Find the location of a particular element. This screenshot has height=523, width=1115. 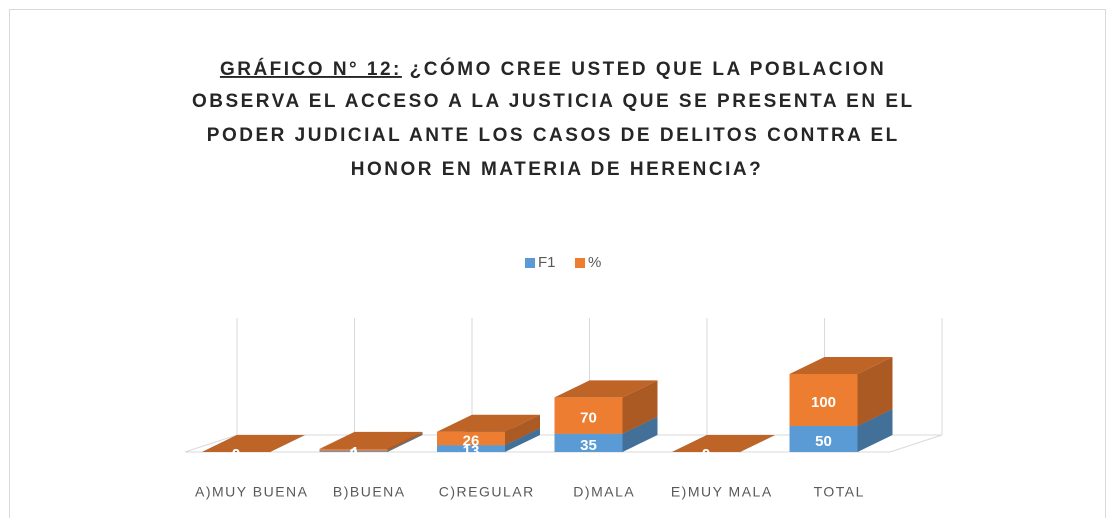

data-label: 2 is located at coordinates (353, 453).